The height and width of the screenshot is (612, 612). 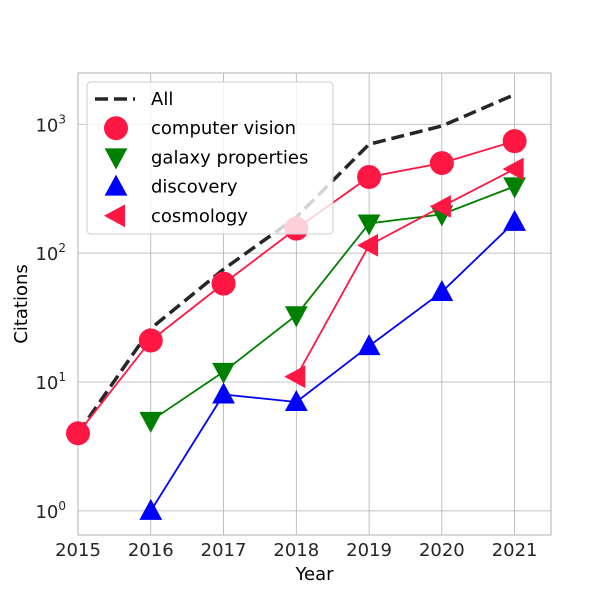 What do you see at coordinates (194, 187) in the screenshot?
I see `legend-label: discovery` at bounding box center [194, 187].